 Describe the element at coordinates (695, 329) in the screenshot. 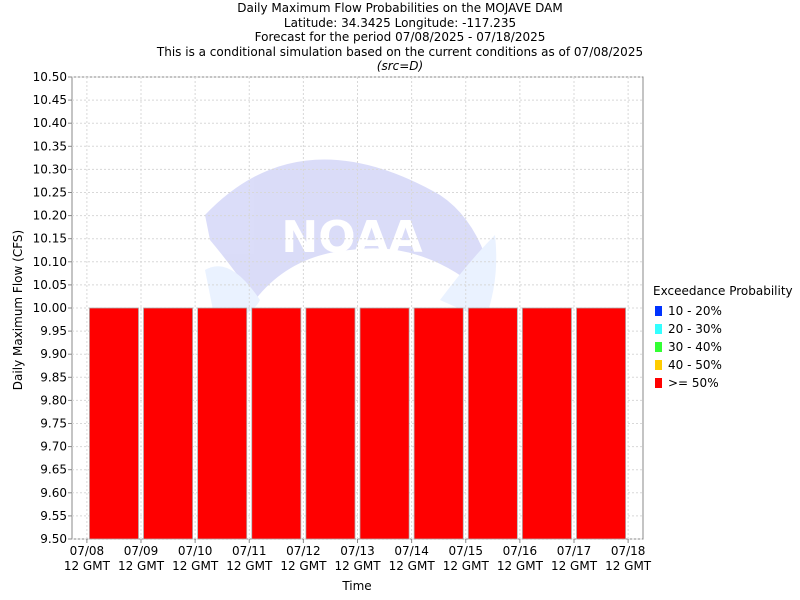

I see `legend-label: 20 - 30%` at that location.